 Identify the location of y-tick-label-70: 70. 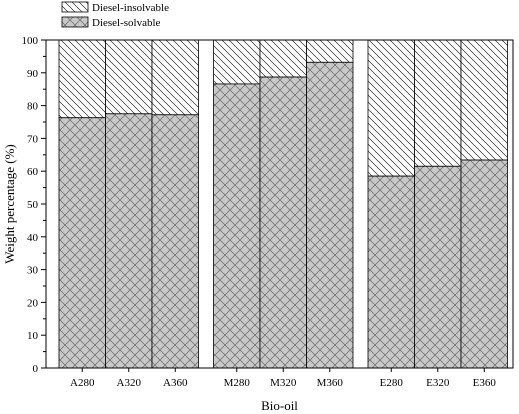
(33, 139).